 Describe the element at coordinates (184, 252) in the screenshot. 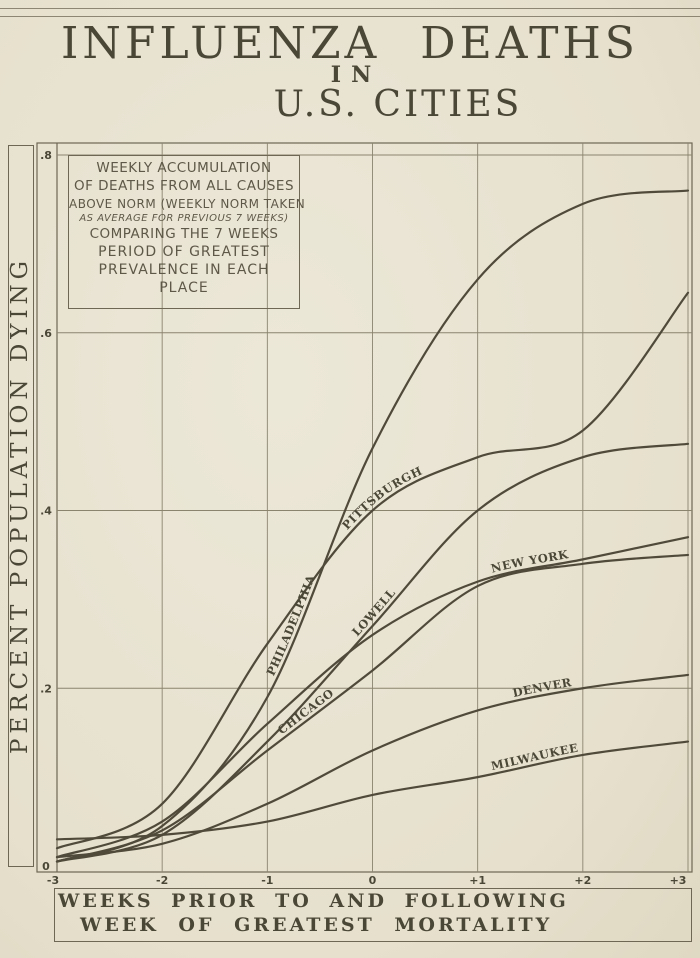

I see `description-line: PERIOD OF GREATEST` at that location.